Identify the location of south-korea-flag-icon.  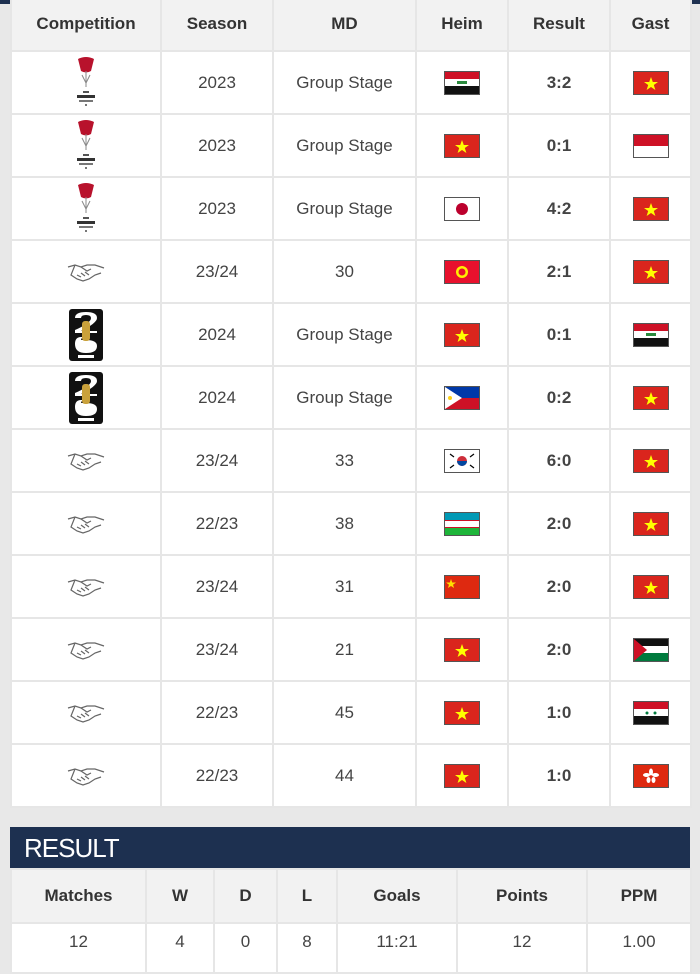
(462, 460).